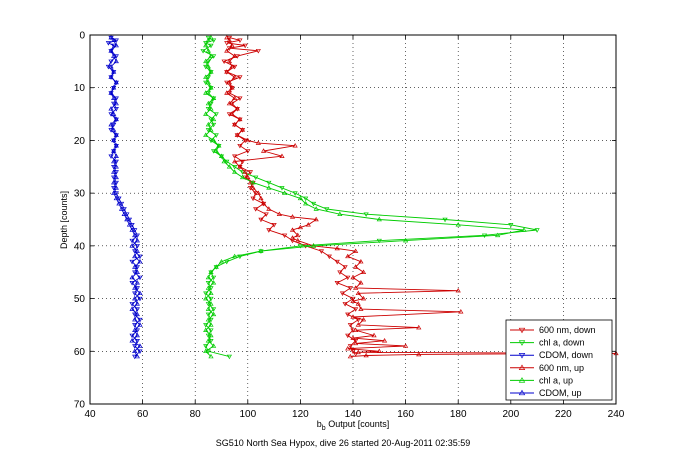  Describe the element at coordinates (458, 414) in the screenshot. I see `x-tick-label: 180` at that location.